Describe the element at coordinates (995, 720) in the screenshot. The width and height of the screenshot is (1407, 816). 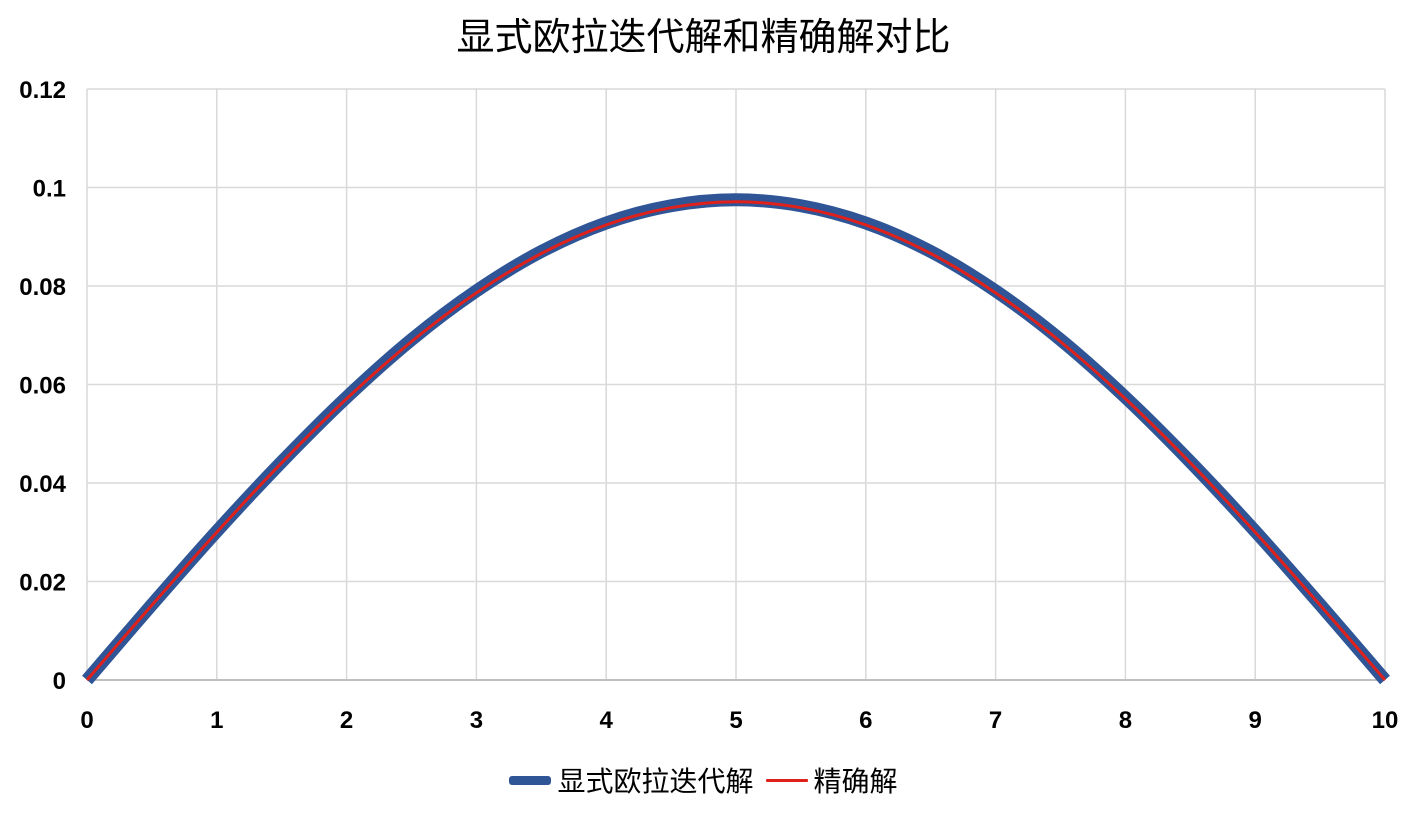
I see `x-tick-label-7: 7` at that location.